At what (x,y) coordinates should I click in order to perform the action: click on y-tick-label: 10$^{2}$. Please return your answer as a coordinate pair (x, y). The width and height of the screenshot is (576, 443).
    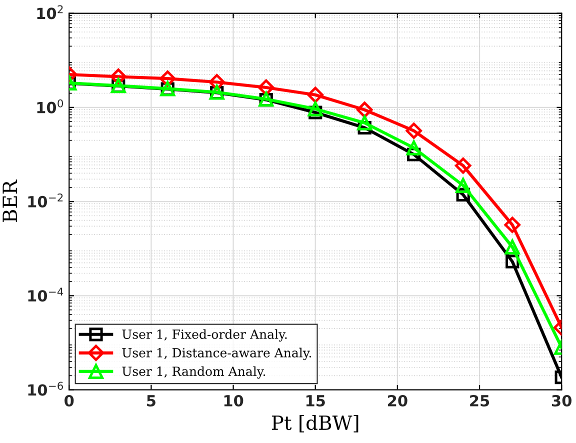
    Looking at the image, I should click on (50, 12).